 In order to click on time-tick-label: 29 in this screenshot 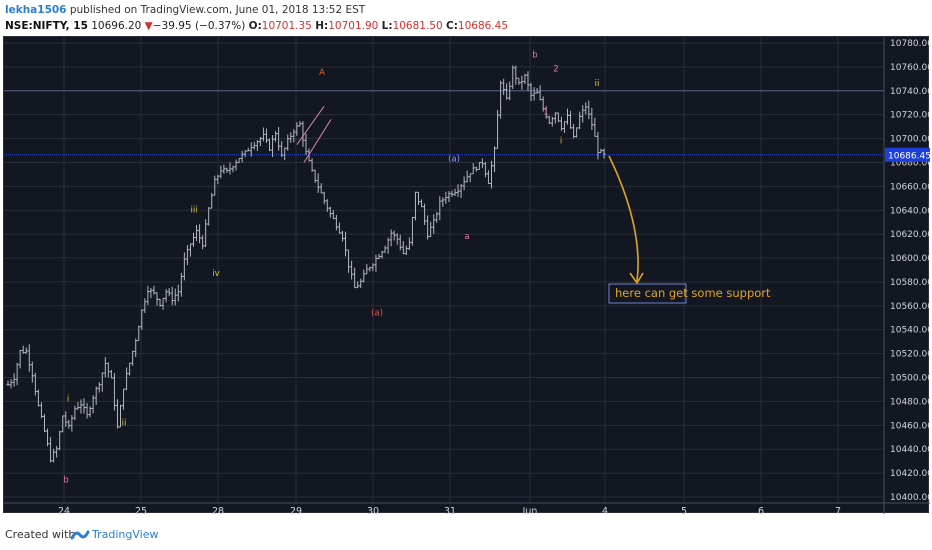, I will do `click(296, 510)`.